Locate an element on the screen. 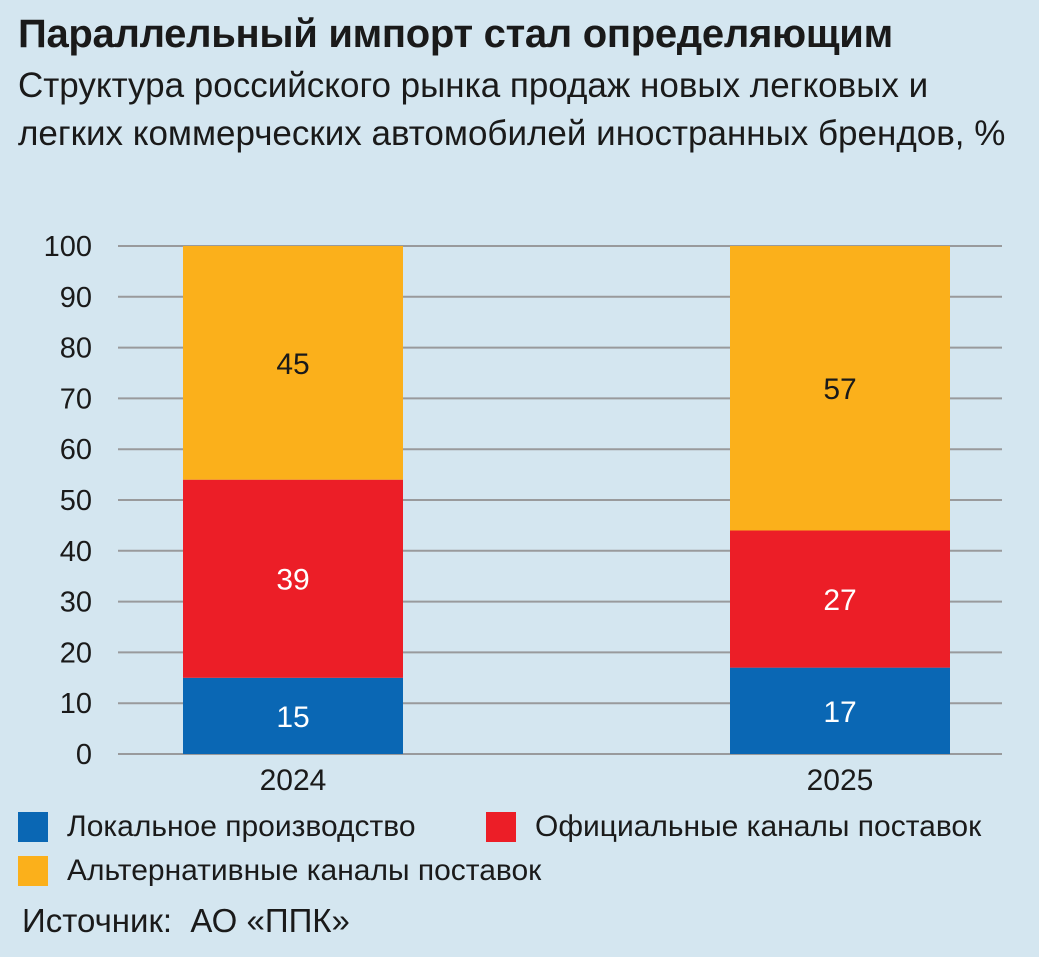 The image size is (1039, 957). data-label: 15 is located at coordinates (292, 717).